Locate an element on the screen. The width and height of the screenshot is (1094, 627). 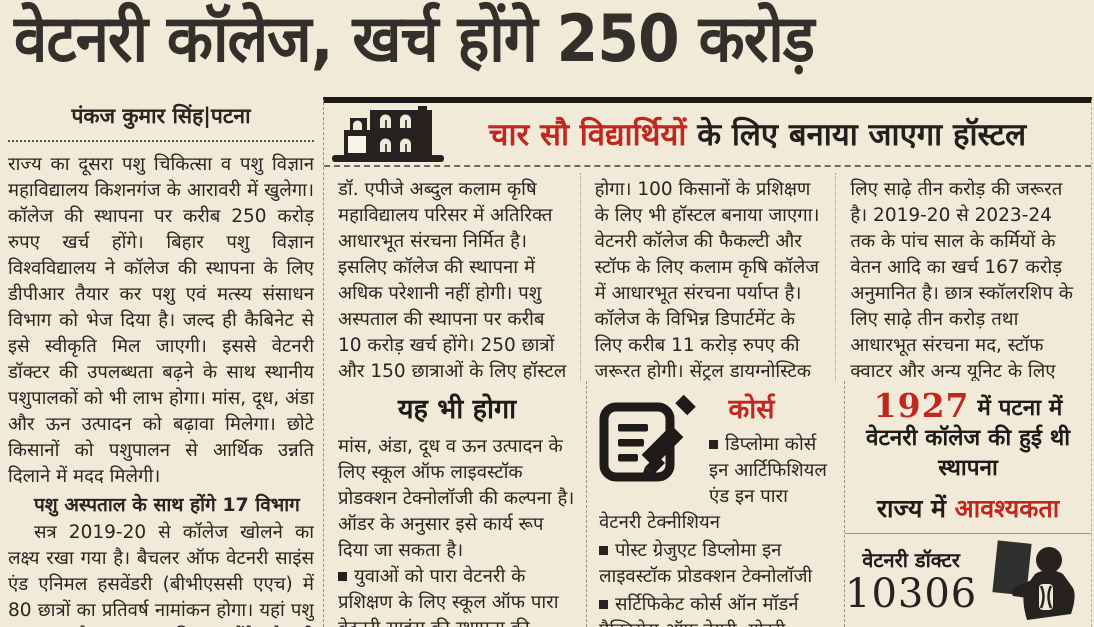
state-need-red: आवश्यकता is located at coordinates (1007, 508).